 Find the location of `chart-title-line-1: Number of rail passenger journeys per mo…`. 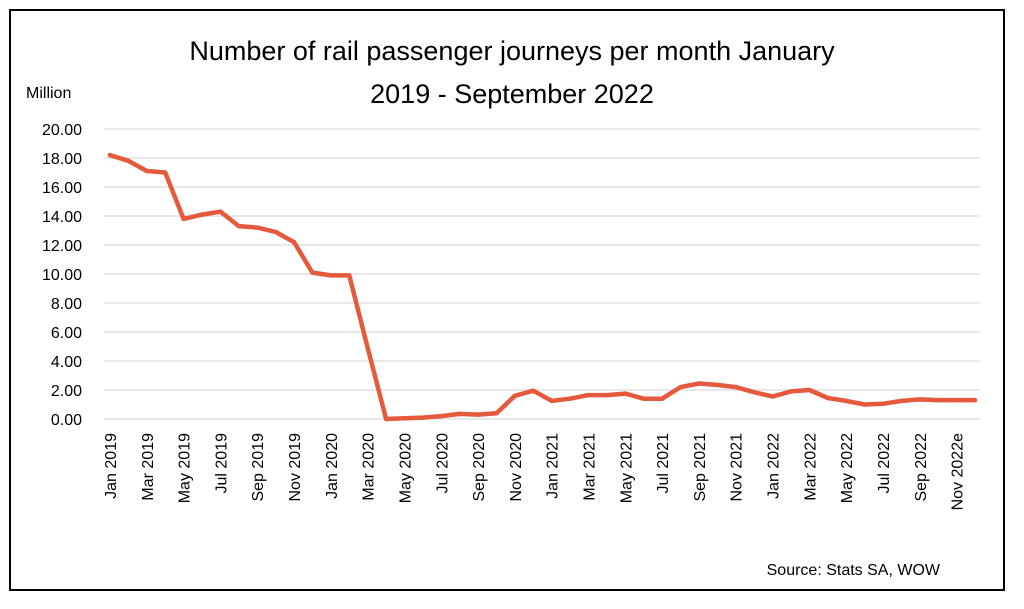

chart-title-line-1: Number of rail passenger journeys per mo… is located at coordinates (512, 51).